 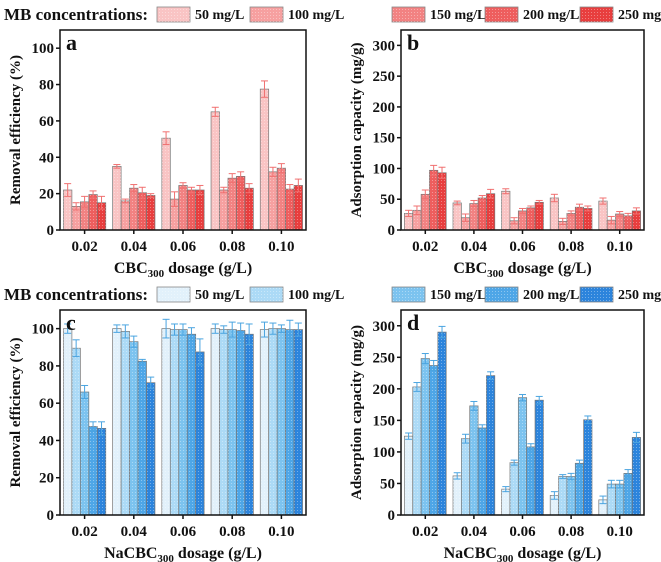 I want to click on y-tick-label: 60, so click(x=46, y=404).